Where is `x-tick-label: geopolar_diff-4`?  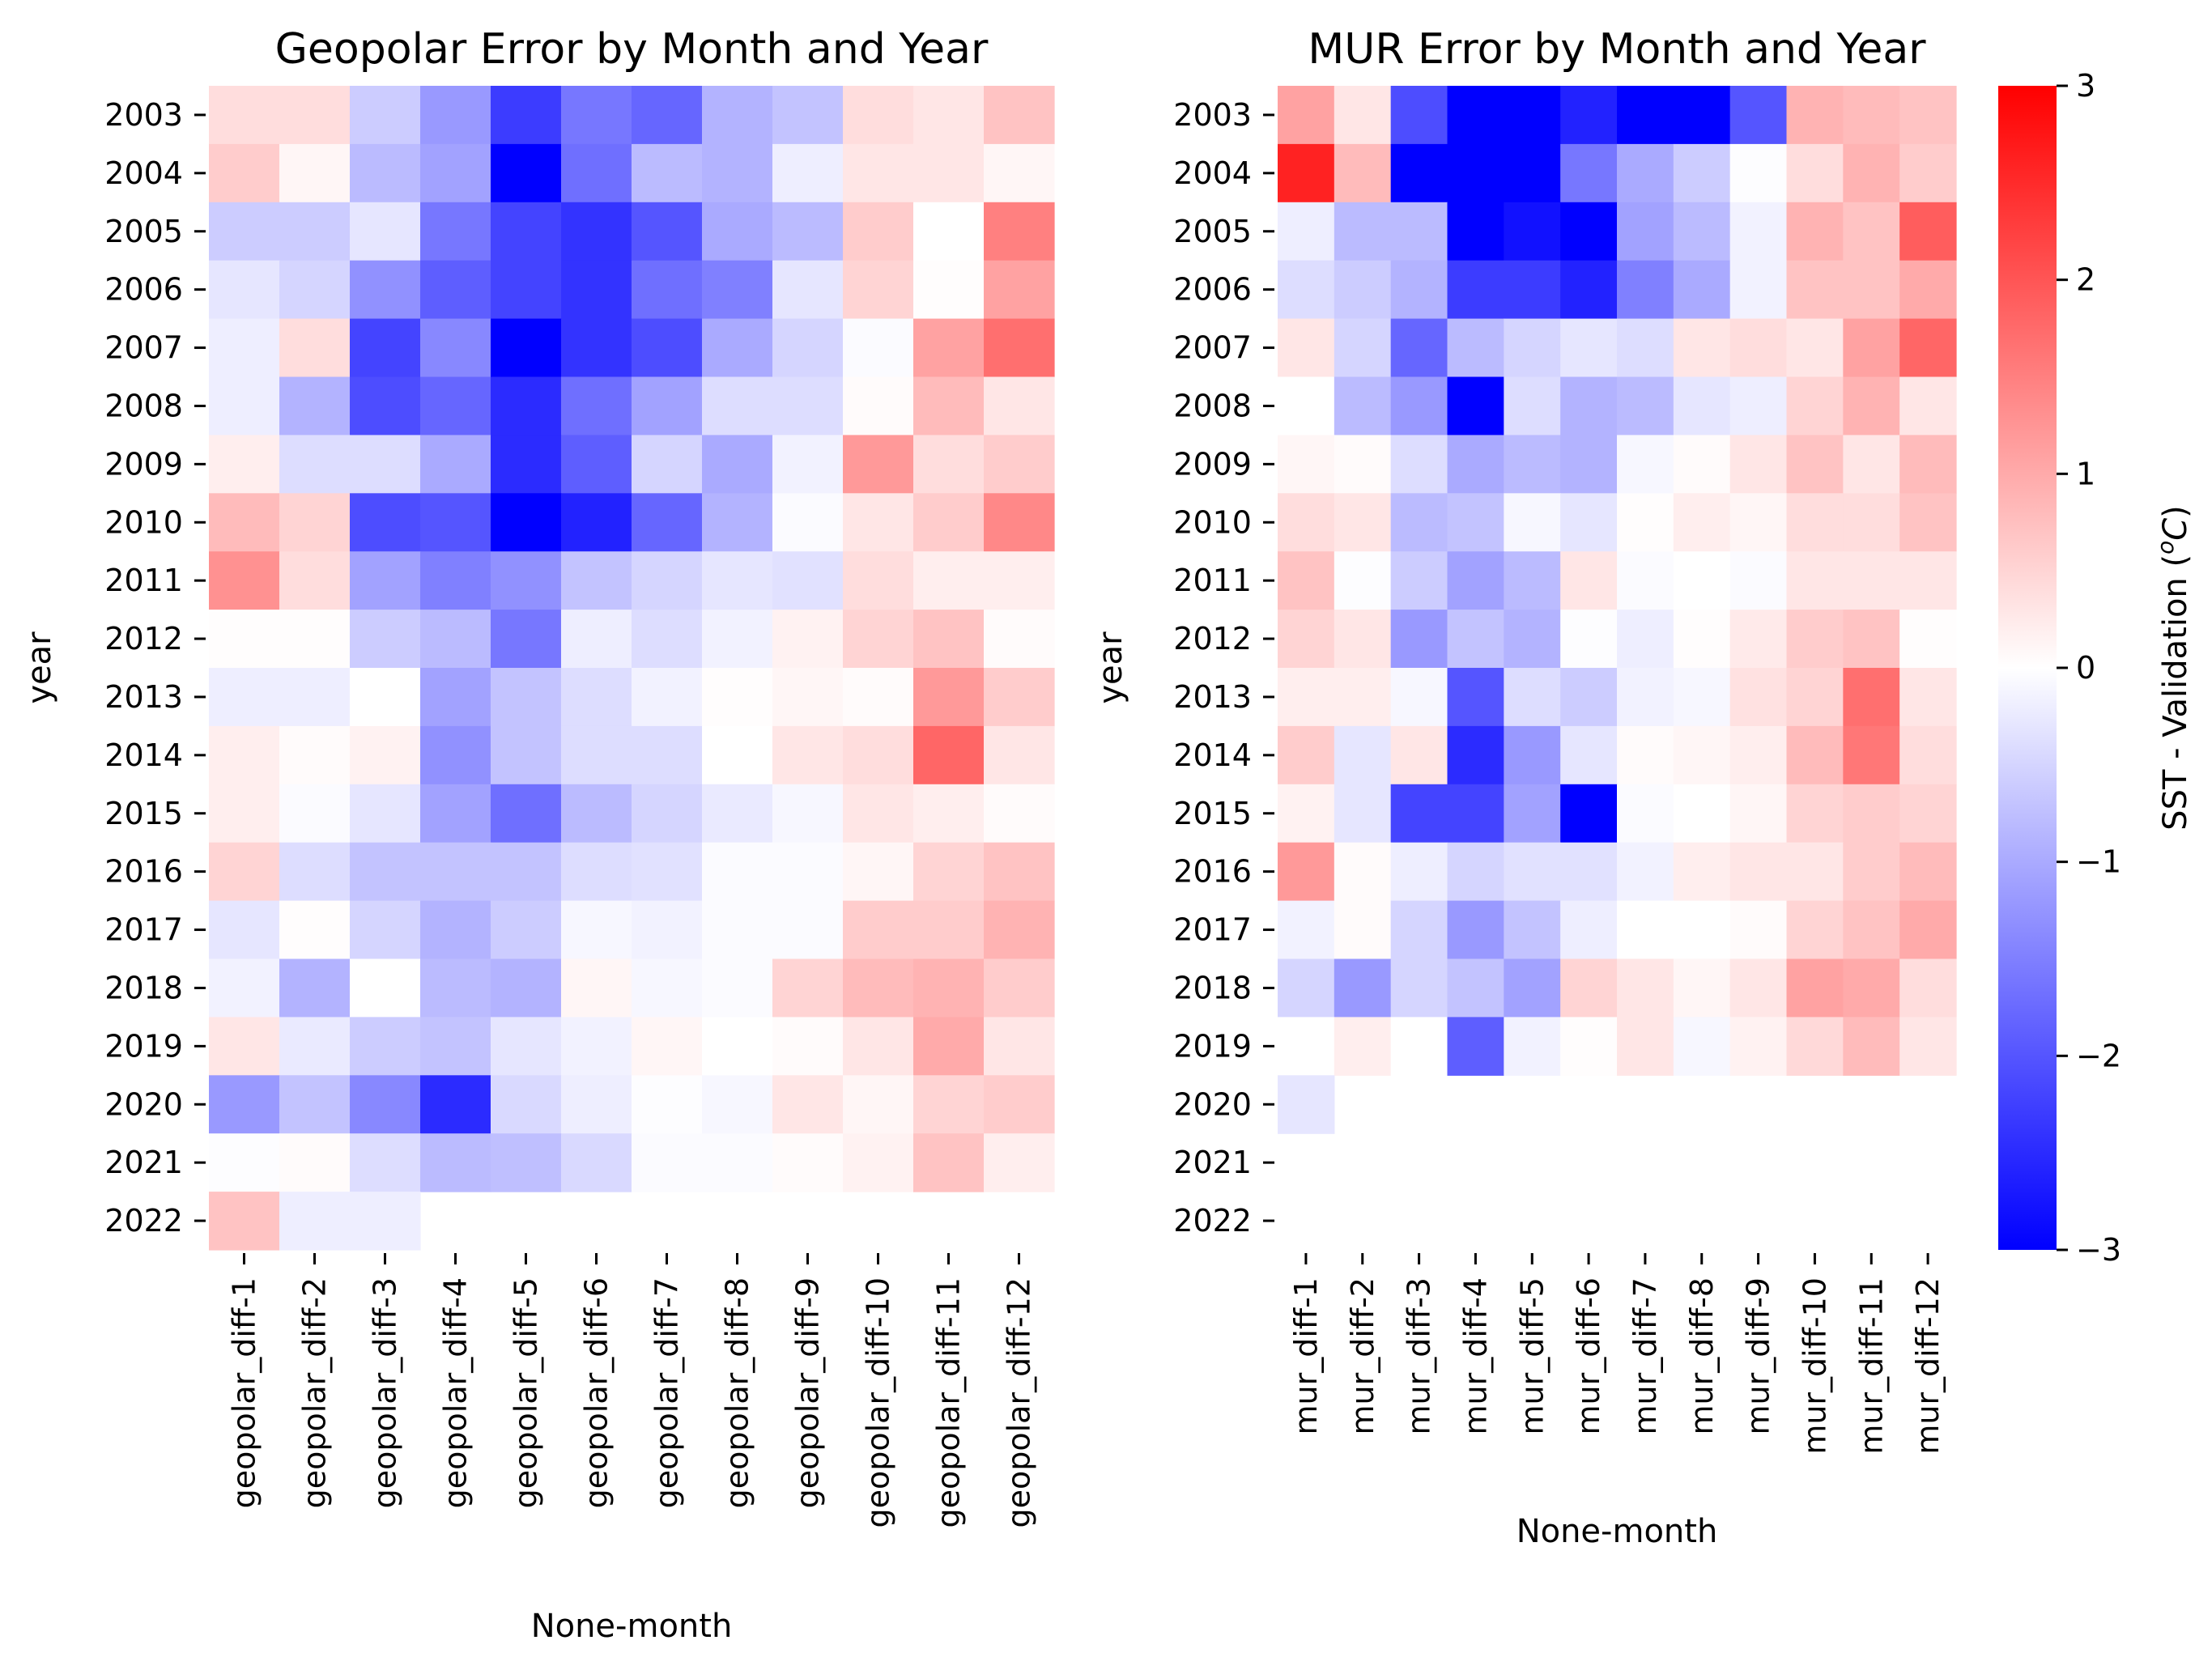 x-tick-label: geopolar_diff-4 is located at coordinates (456, 1392).